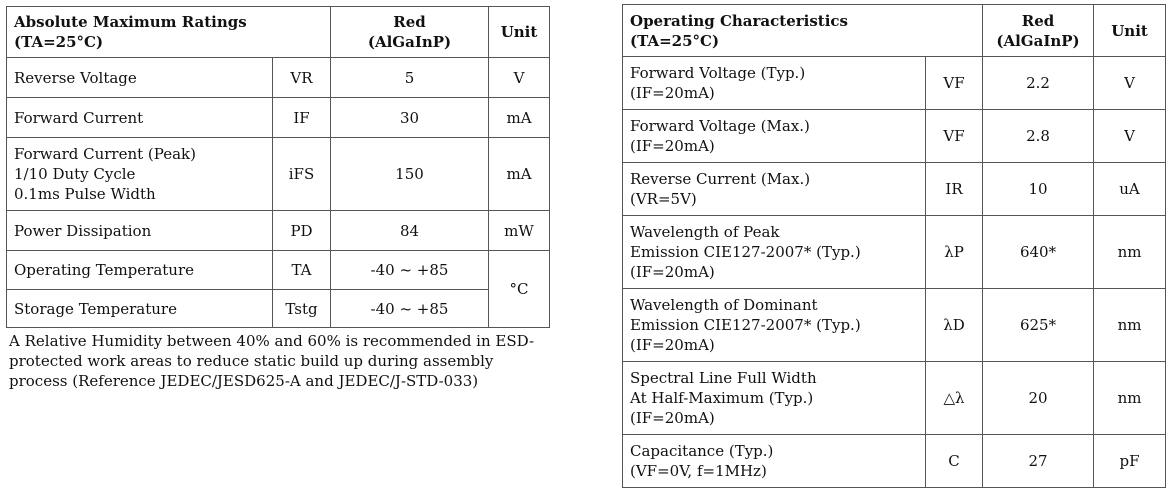 Image resolution: width=1169 pixels, height=493 pixels. What do you see at coordinates (519, 32) in the screenshot?
I see `amr-header-unit: Unit` at bounding box center [519, 32].